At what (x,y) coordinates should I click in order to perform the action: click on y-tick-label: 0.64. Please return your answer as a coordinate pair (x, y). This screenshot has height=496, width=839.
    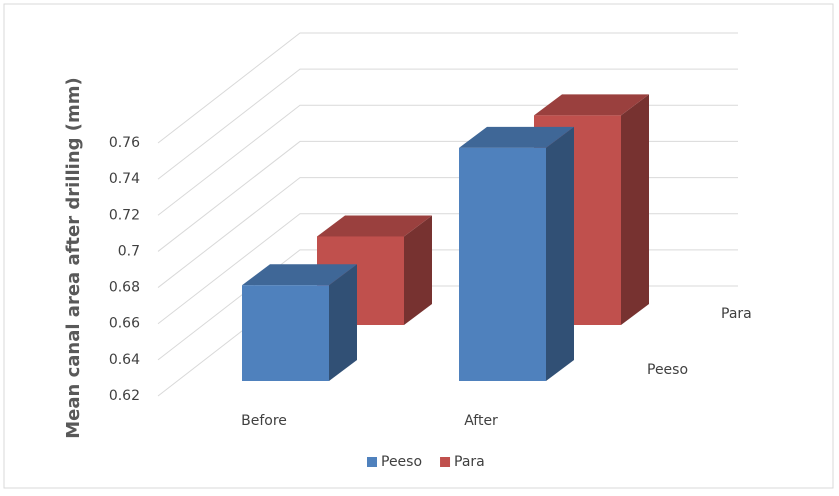
    Looking at the image, I should click on (124, 360).